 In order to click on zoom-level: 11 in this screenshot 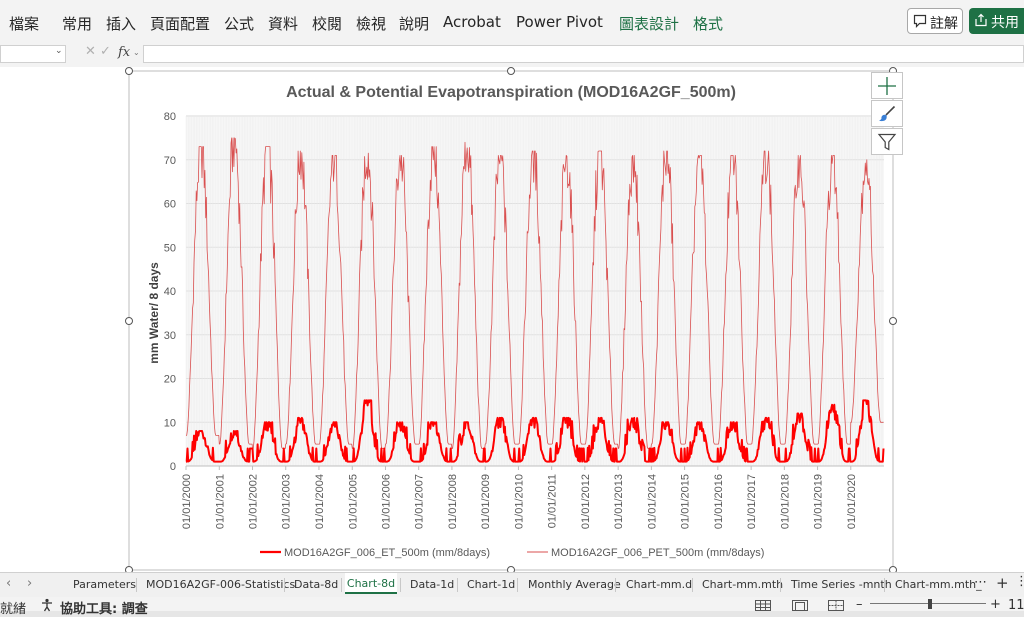, I will do `click(1016, 605)`.